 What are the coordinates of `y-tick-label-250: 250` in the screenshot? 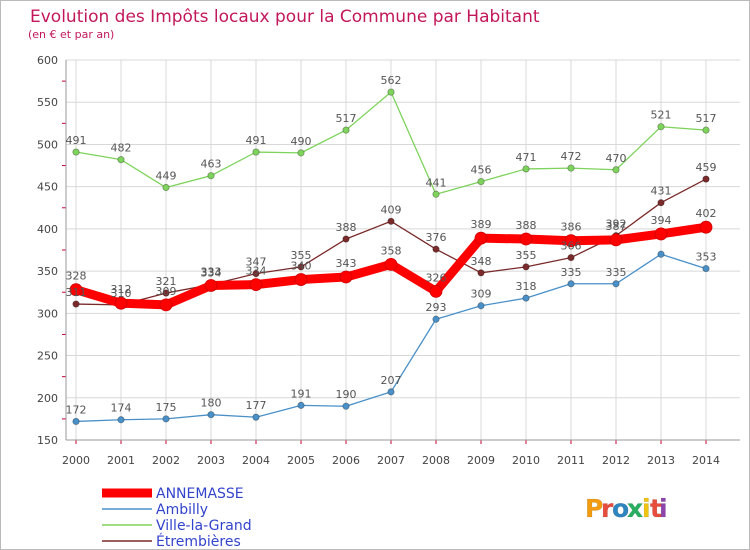 It's located at (47, 356).